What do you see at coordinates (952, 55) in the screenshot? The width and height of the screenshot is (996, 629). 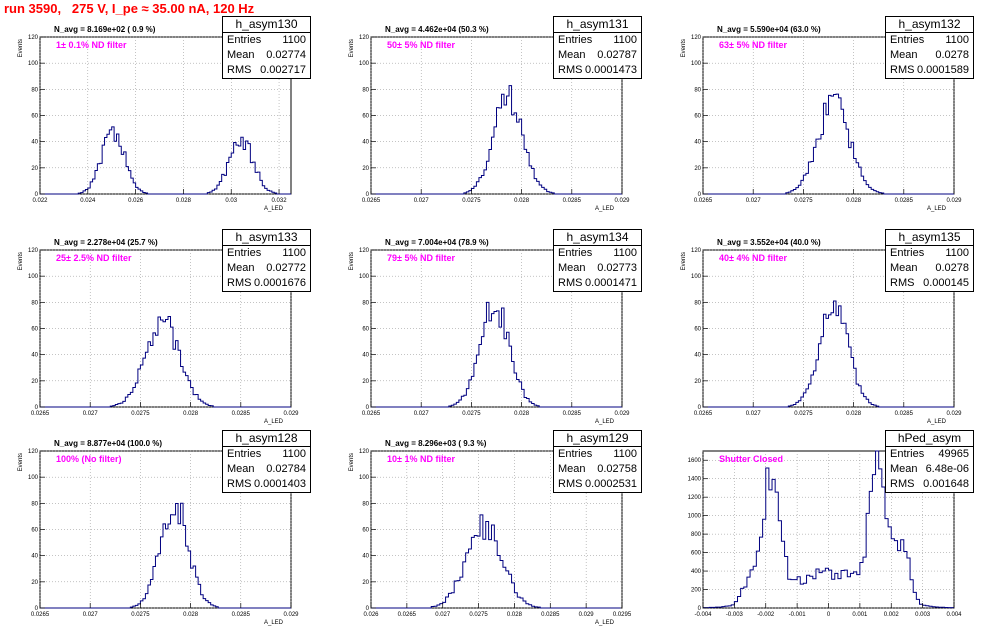 I see `stats-mean-value: 0.0278` at bounding box center [952, 55].